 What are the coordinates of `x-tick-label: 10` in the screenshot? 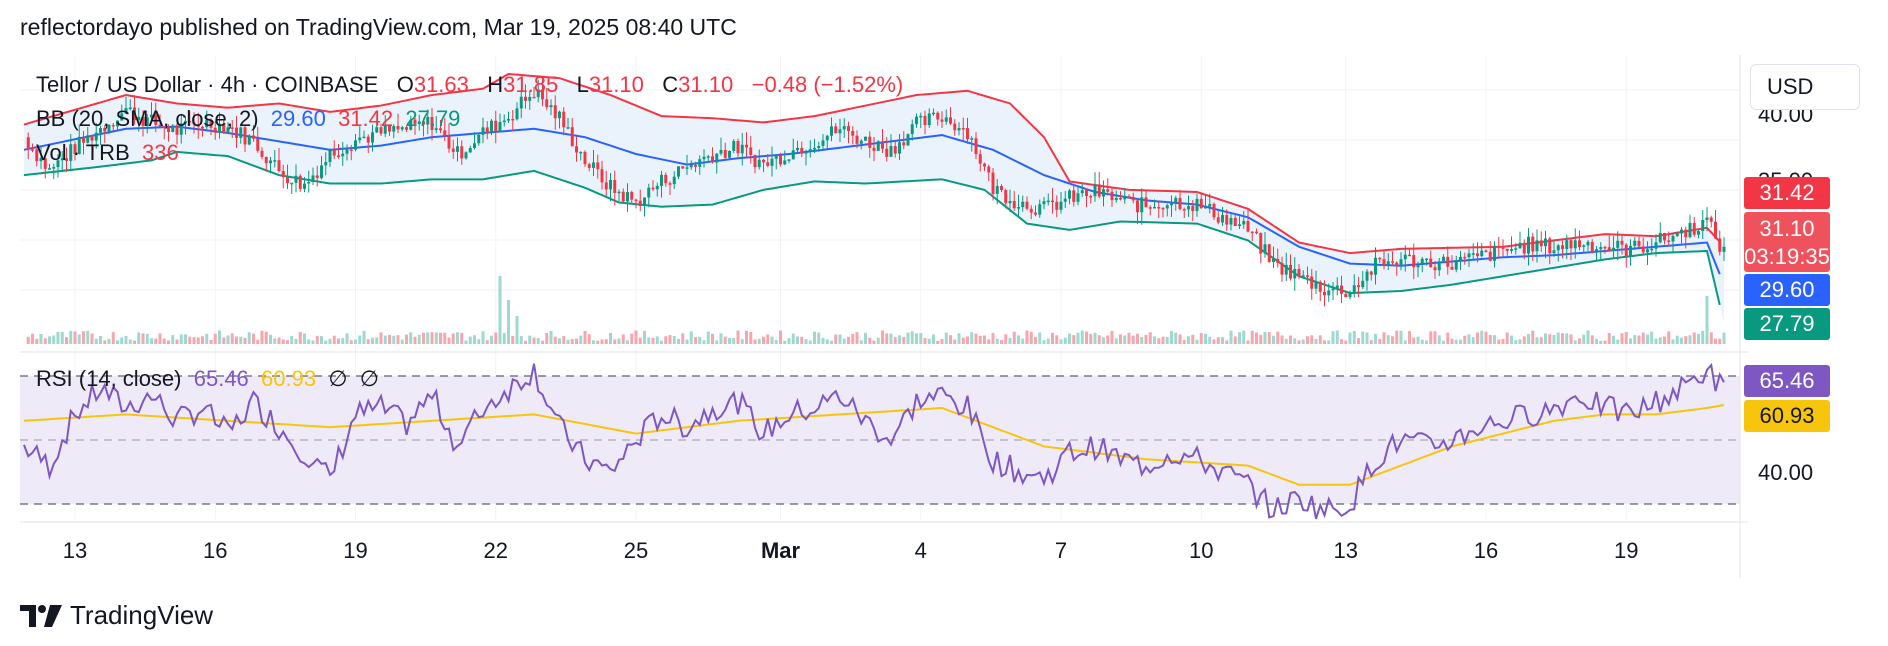 It's located at (1201, 550).